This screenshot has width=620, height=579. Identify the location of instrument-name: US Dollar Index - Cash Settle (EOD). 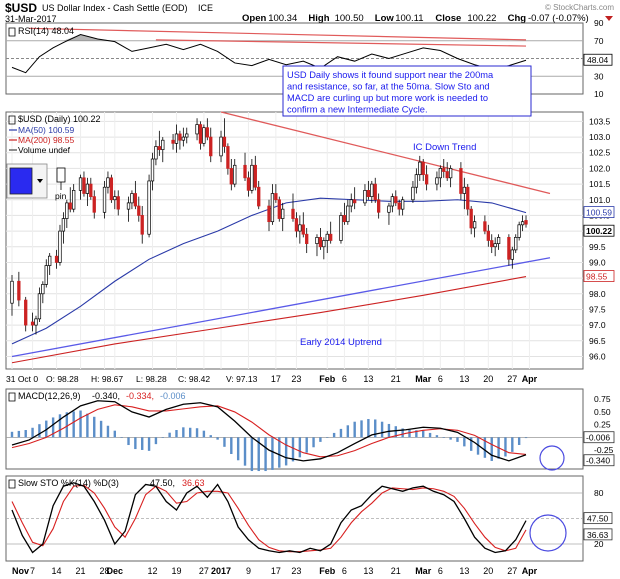
(115, 8).